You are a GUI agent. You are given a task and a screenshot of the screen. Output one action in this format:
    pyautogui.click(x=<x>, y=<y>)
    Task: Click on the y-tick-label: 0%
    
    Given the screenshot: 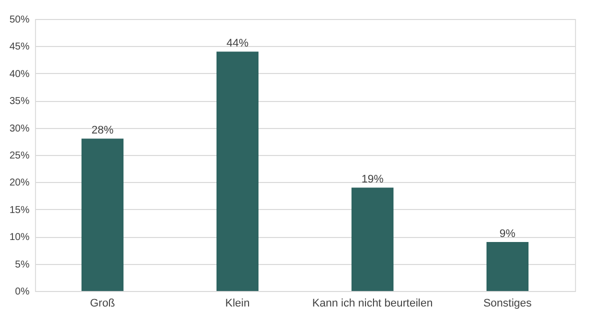 What is the action you would take?
    pyautogui.click(x=22, y=292)
    